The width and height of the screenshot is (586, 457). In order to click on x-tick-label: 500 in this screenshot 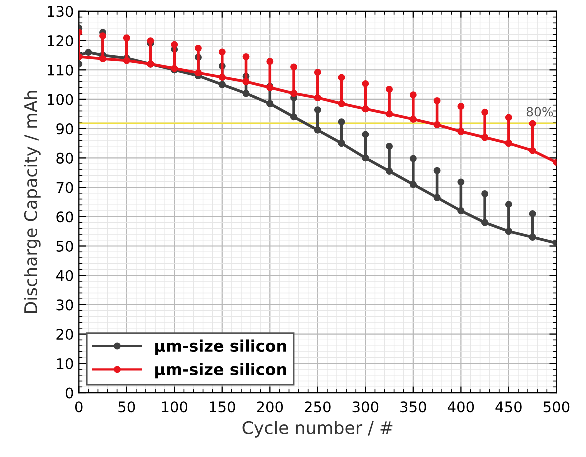, I will do `click(557, 407)`.